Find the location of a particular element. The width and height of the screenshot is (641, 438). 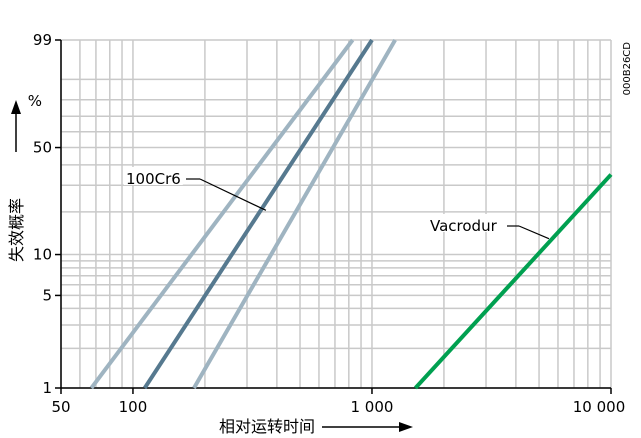

y-axis-title: 失效概率 is located at coordinates (16, 230).